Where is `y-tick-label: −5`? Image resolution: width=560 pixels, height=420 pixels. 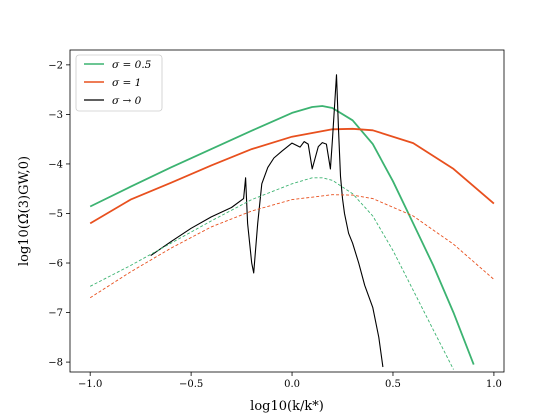 y-tick-label: −5 is located at coordinates (55, 214).